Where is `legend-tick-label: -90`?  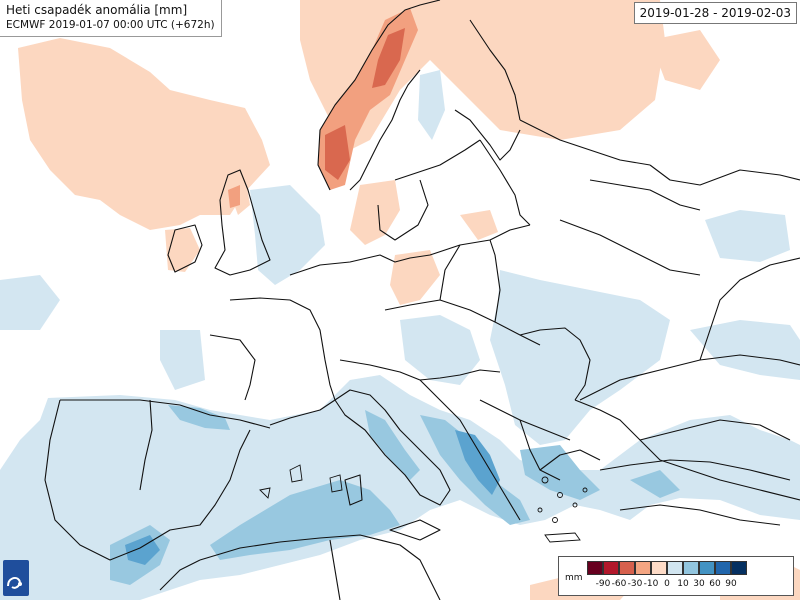
legend-tick-label: -90 is located at coordinates (603, 584).